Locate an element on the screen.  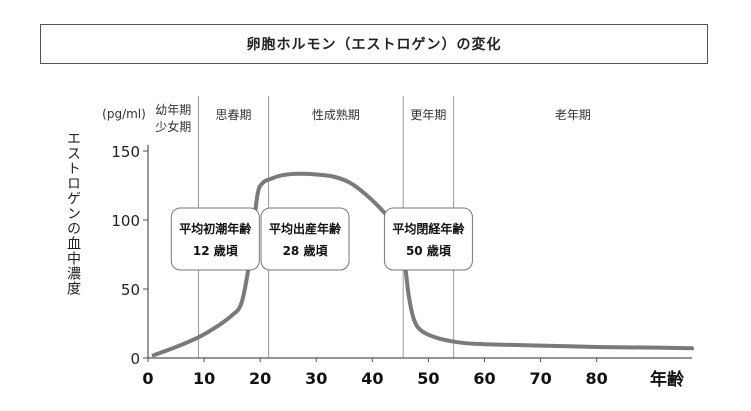
y-tick-label: 150 is located at coordinates (125, 152).